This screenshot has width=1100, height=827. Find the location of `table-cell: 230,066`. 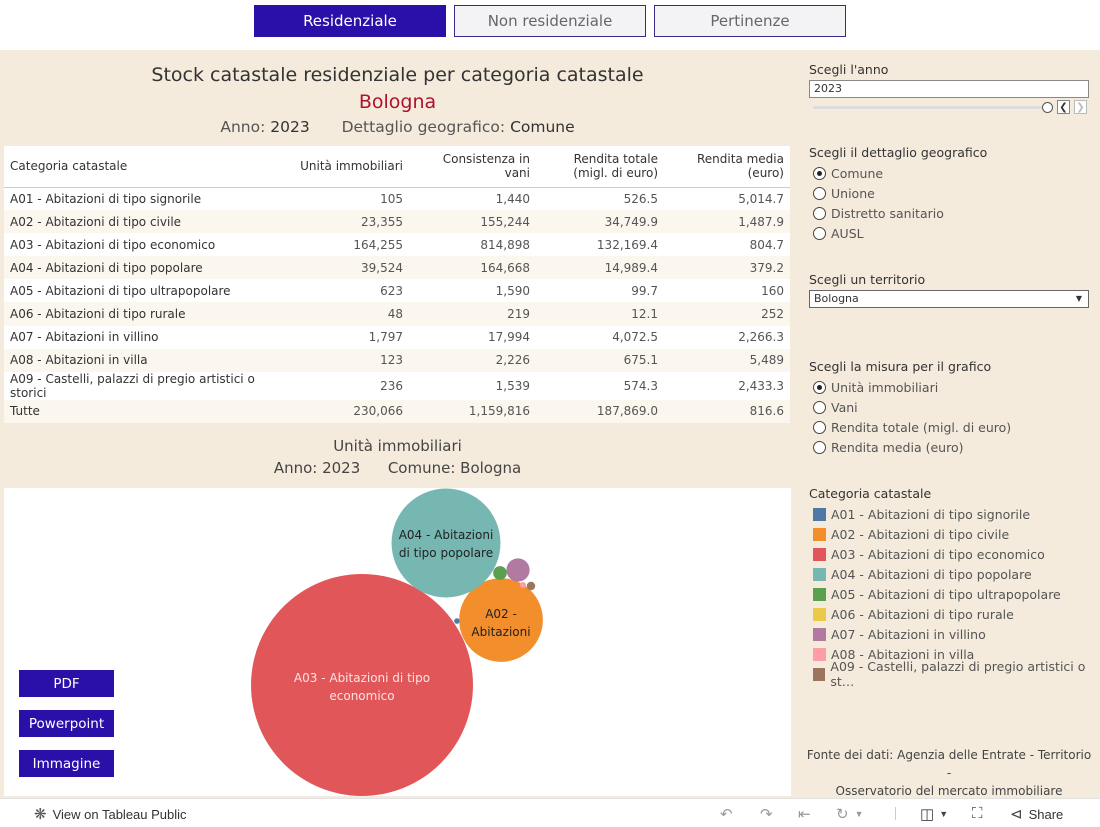

table-cell: 230,066 is located at coordinates (351, 411).